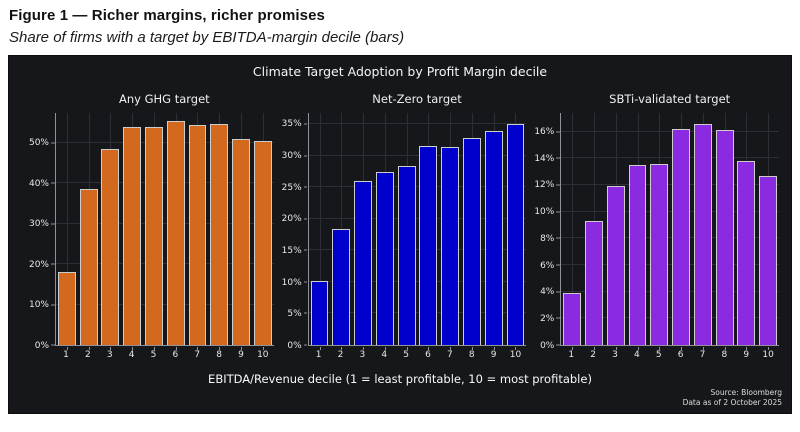 This screenshot has height=432, width=800. Describe the element at coordinates (109, 355) in the screenshot. I see `x-tick-label: 3` at that location.